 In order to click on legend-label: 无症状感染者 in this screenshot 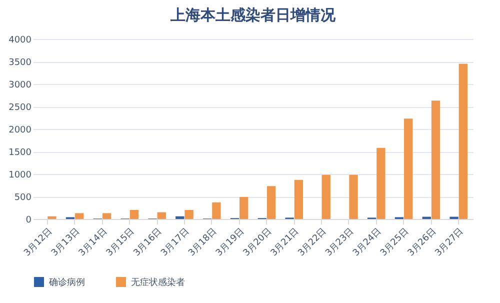, I will do `click(158, 282)`.